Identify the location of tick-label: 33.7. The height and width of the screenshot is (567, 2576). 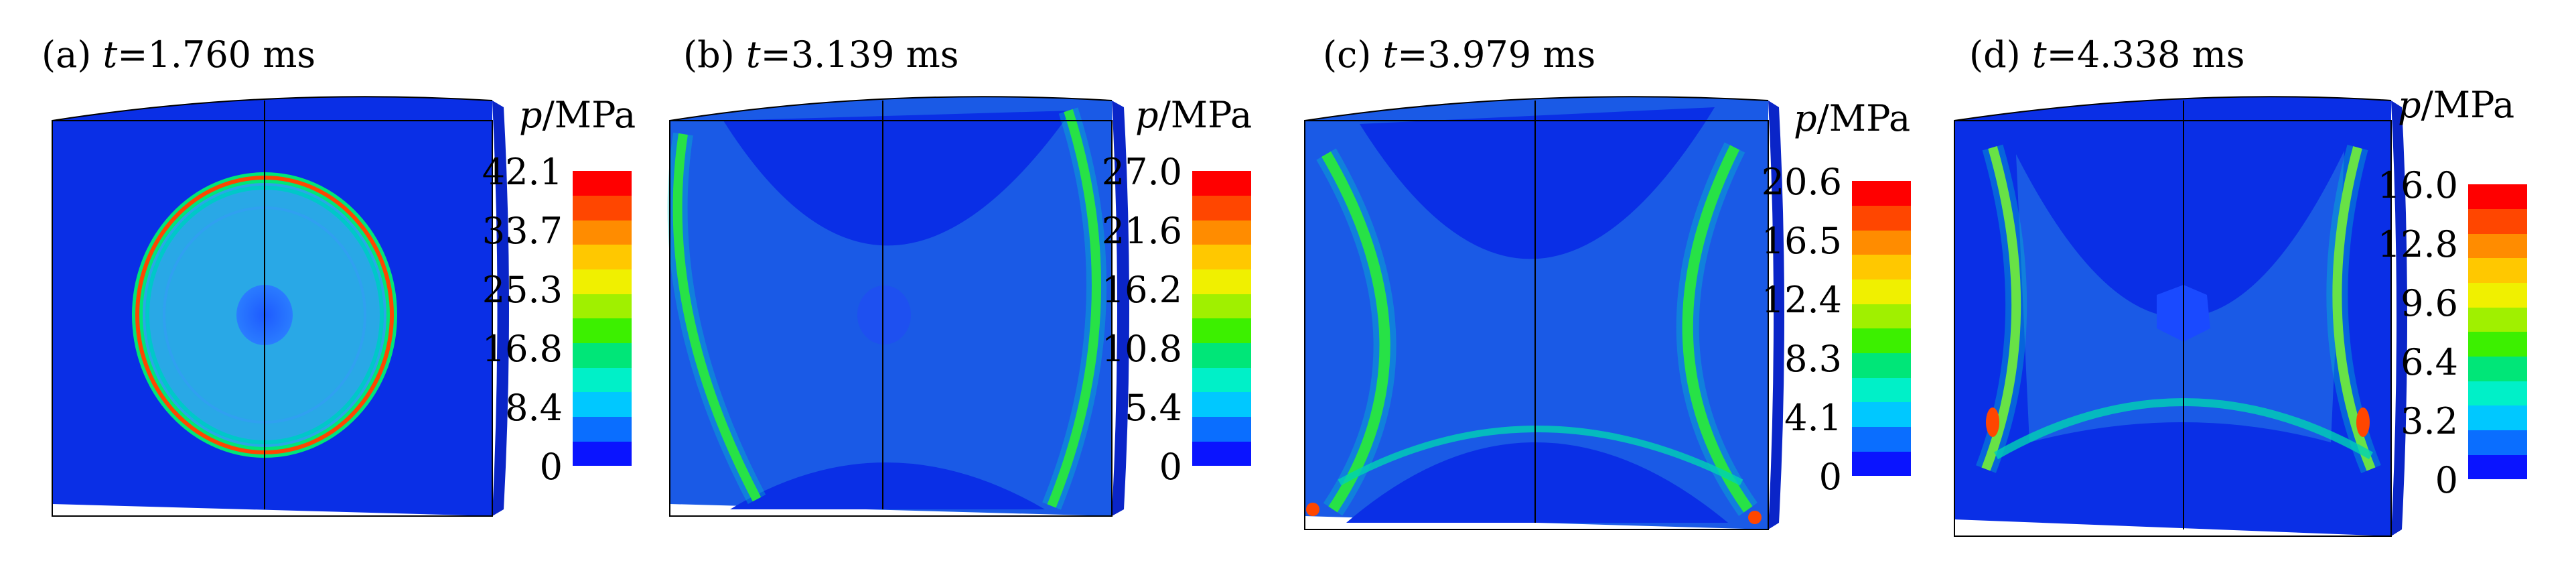
(522, 231).